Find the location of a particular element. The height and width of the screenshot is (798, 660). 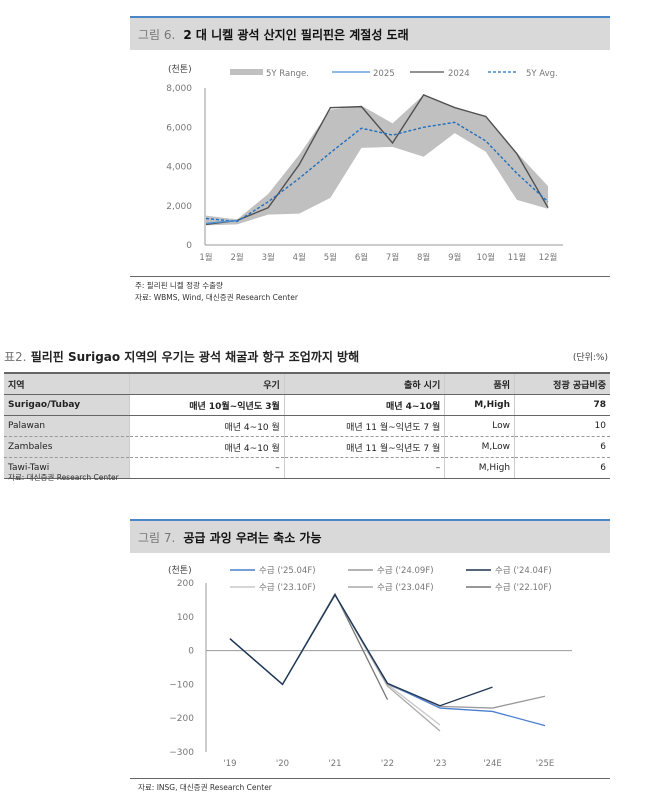

figure-7-header: 그림 7. 공급 과잉 우려는 축소 가능 is located at coordinates (370, 536).